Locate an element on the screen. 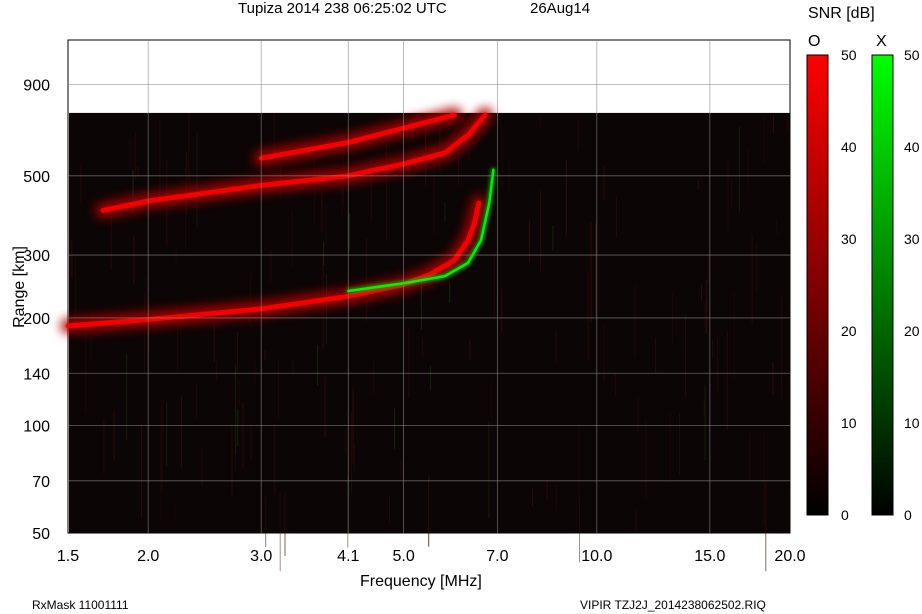 The width and height of the screenshot is (922, 614). colorbar-x-tick-0: 0 is located at coordinates (908, 515).